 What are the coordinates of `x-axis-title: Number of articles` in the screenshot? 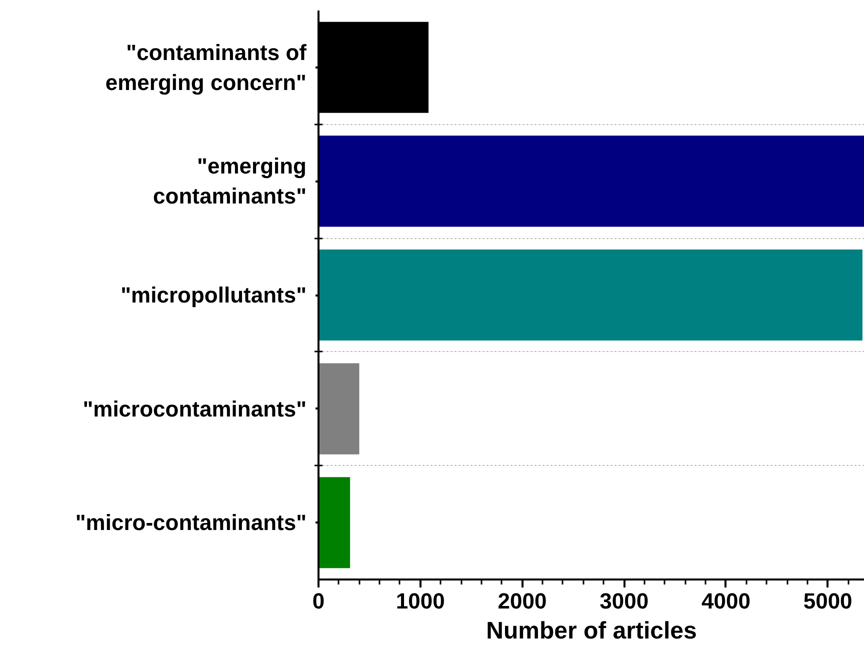 It's located at (591, 631).